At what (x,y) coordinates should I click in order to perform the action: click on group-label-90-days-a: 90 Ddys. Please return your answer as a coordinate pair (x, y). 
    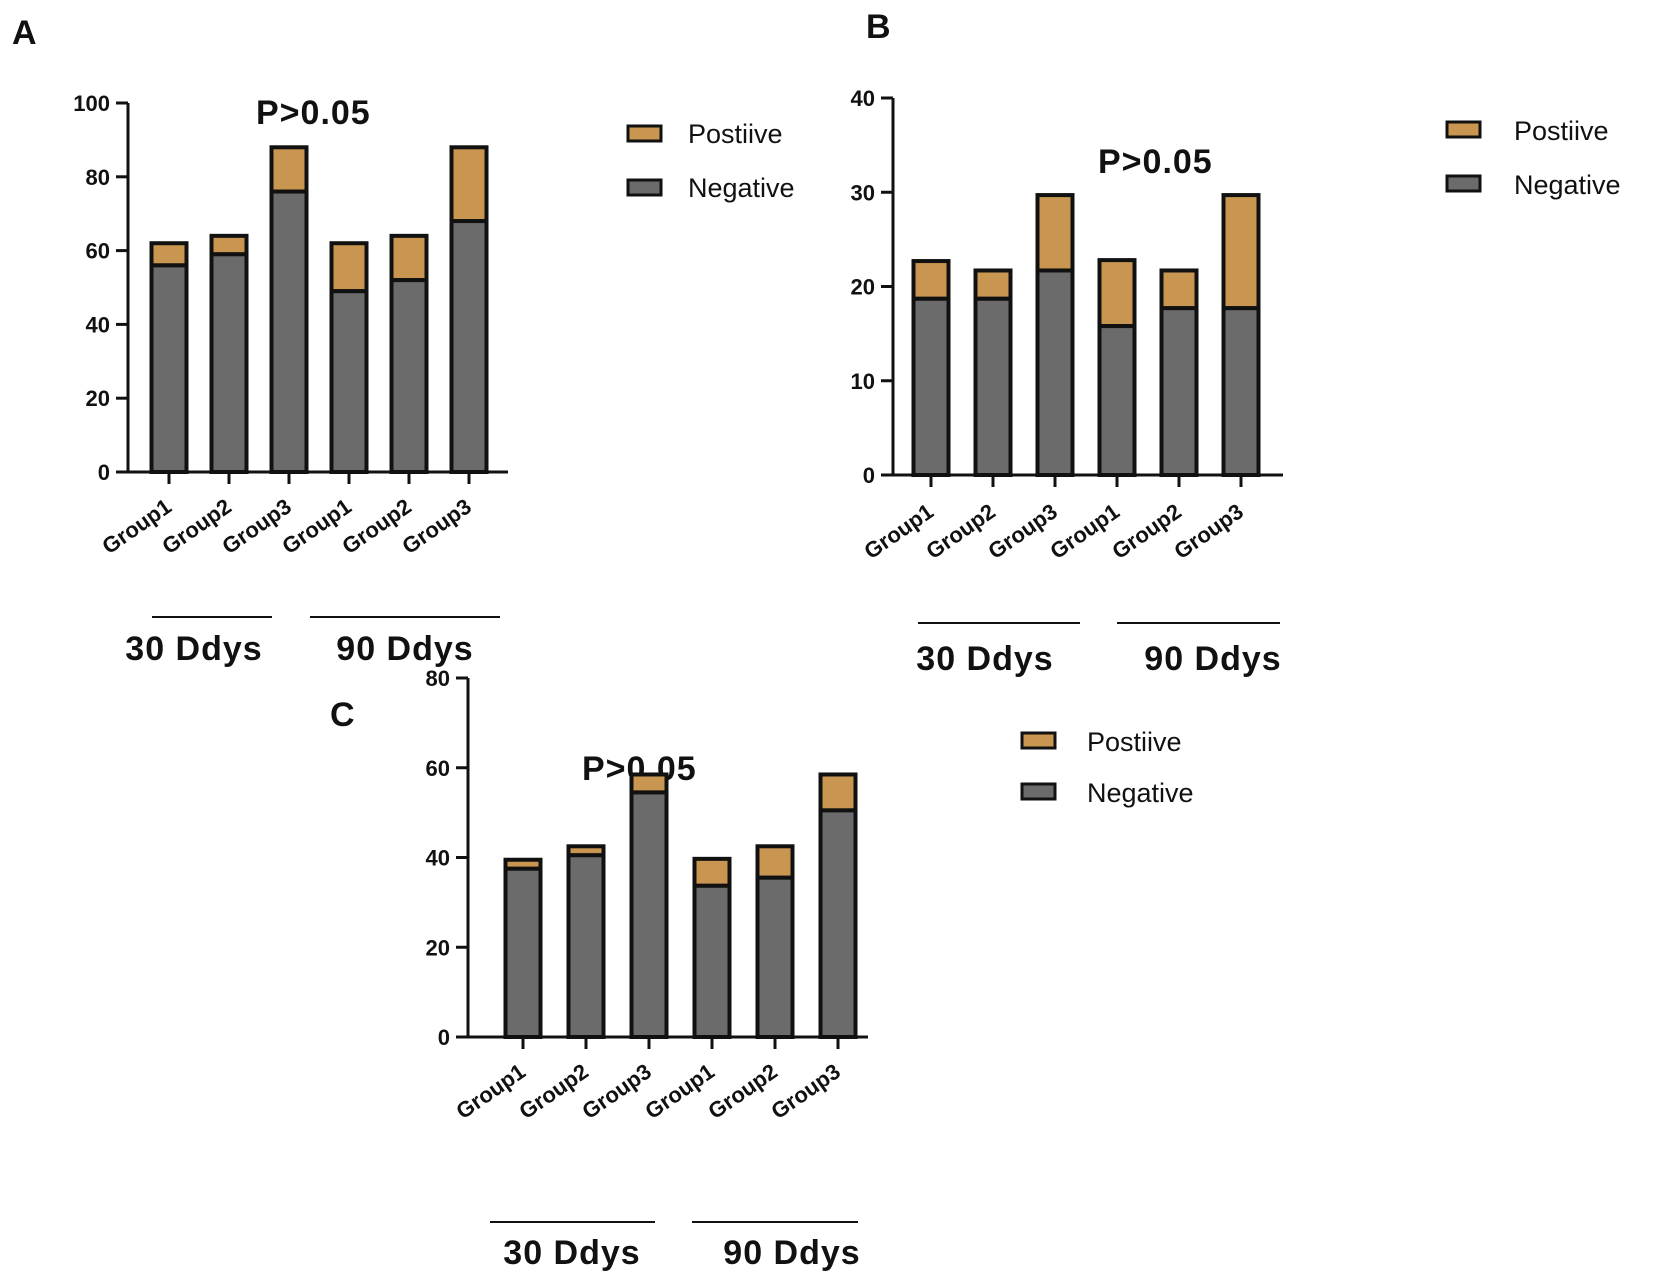
    Looking at the image, I should click on (405, 642).